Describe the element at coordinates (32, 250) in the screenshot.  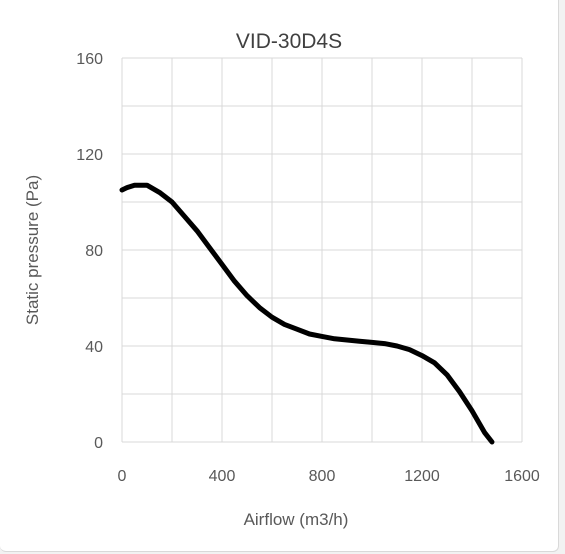
I see `y-axis-title: Static pressure (Pa)` at that location.